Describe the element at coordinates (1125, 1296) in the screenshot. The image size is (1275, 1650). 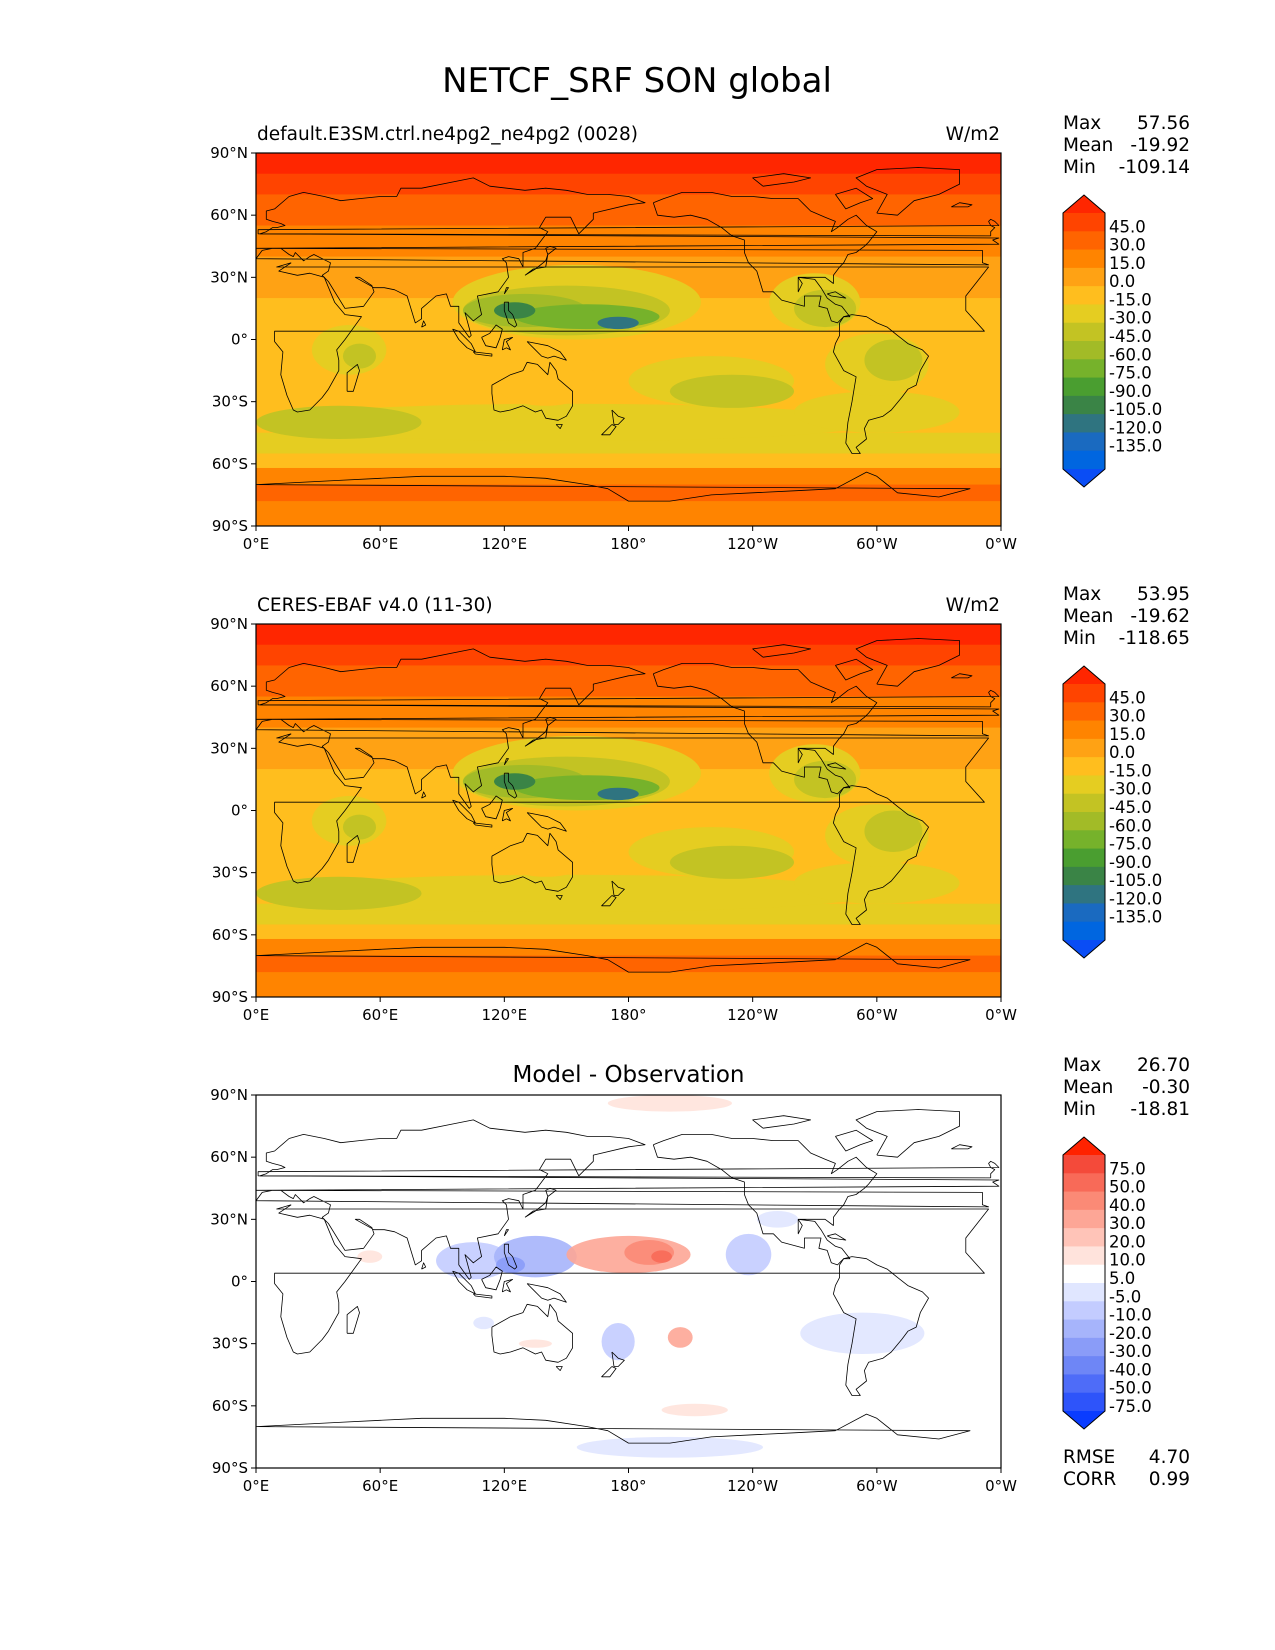
I see `colorbar-tick-label: -5.0` at that location.